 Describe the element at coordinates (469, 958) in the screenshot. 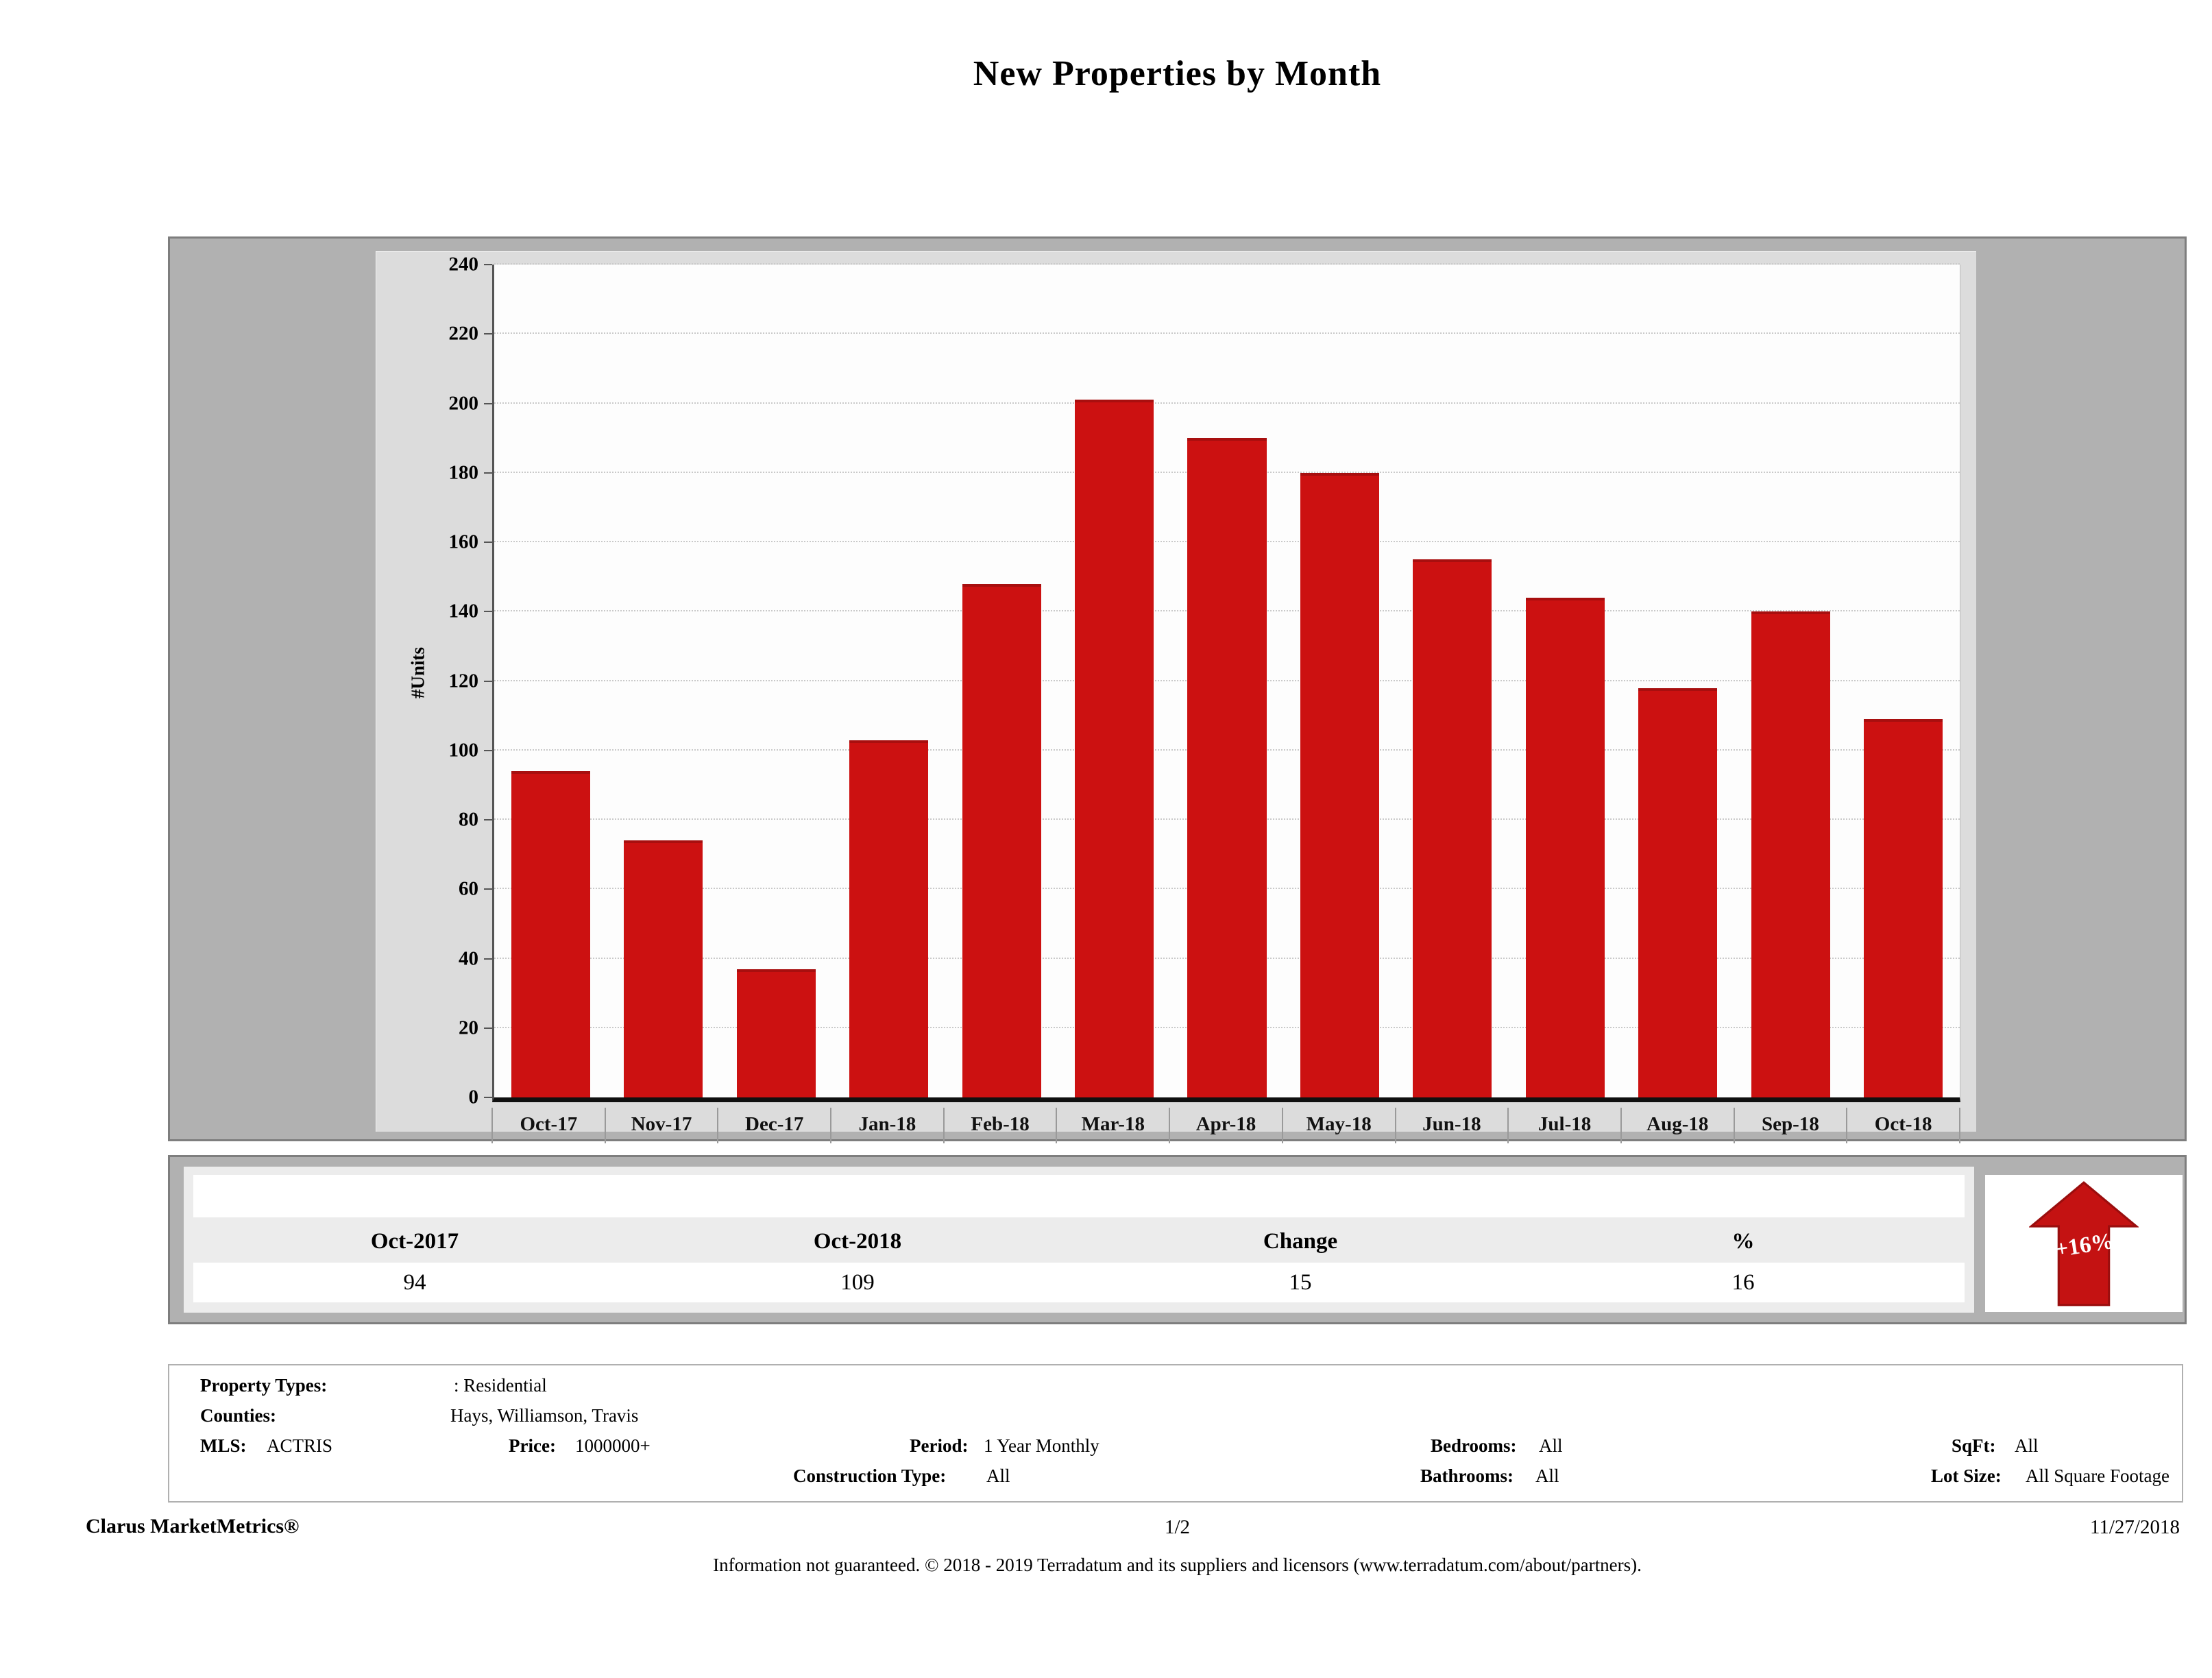

I see `y-tick-label: 40` at that location.